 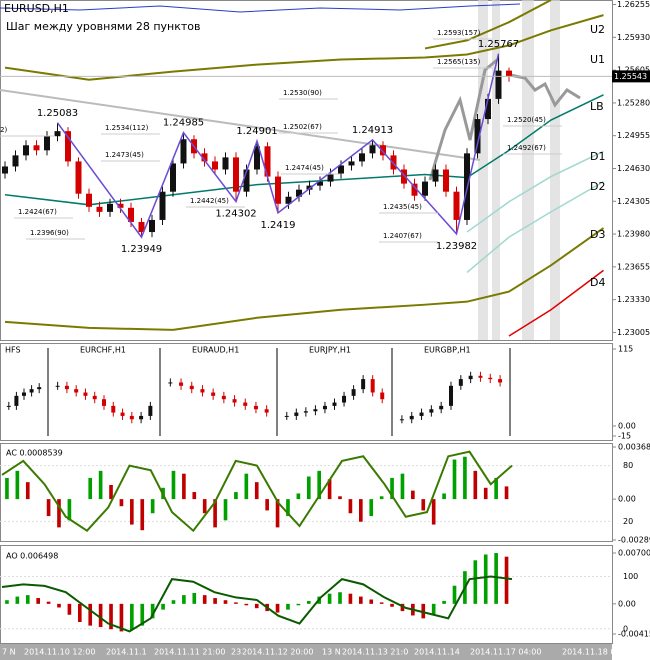 What do you see at coordinates (633, 332) in the screenshot?
I see `y-tick-label: 1.23005` at bounding box center [633, 332].